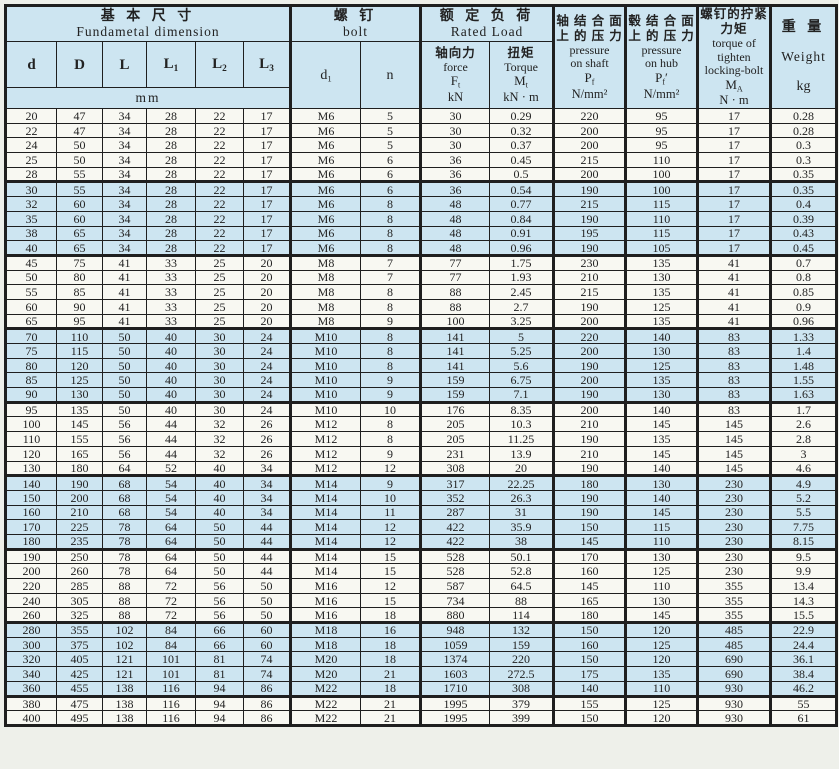 This screenshot has height=769, width=839. Describe the element at coordinates (522, 644) in the screenshot. I see `table-cell: 159` at that location.